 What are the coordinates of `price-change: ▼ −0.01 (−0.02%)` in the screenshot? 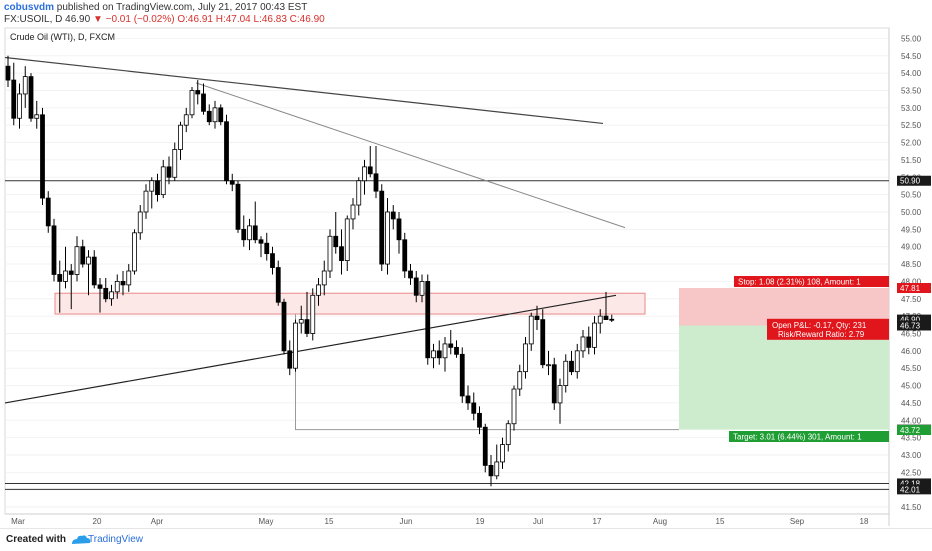 It's located at (133, 19).